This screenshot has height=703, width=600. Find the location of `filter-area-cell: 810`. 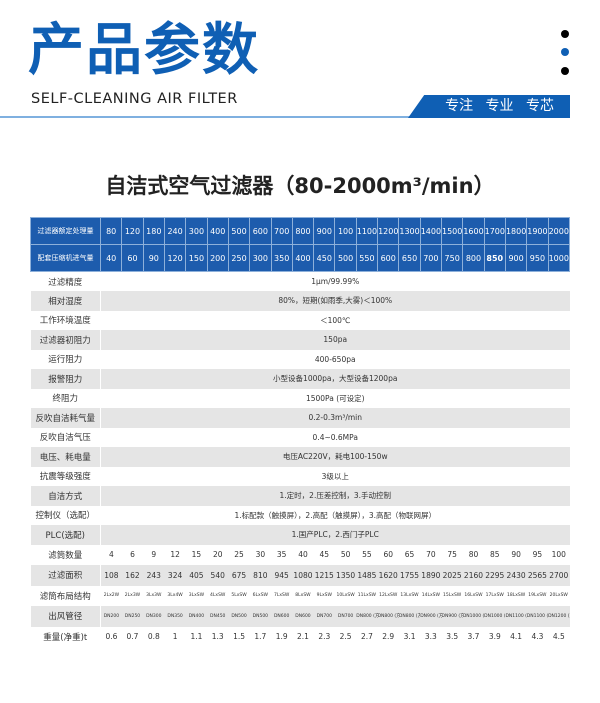

filter-area-cell: 810 is located at coordinates (260, 575).